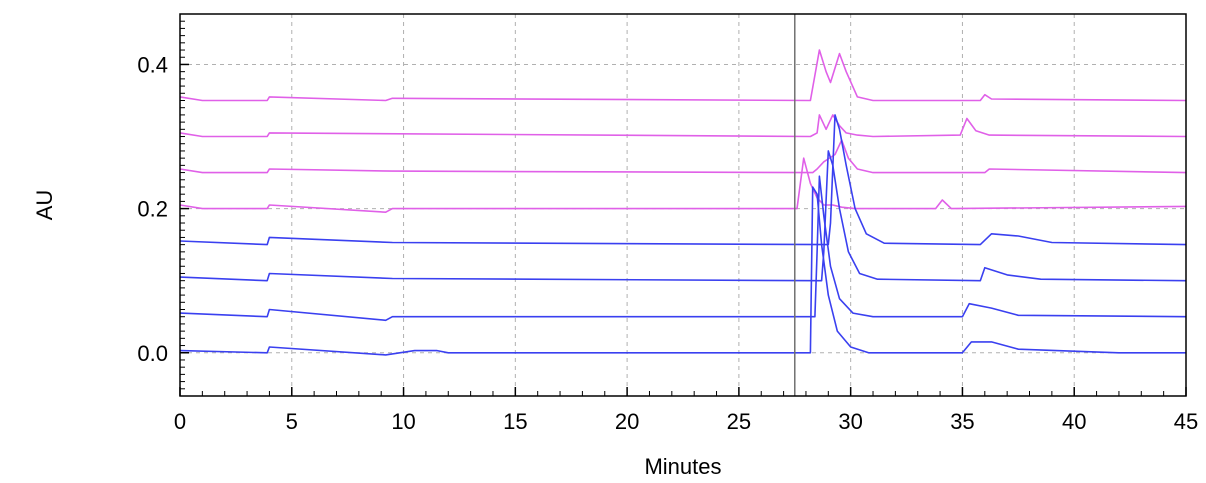 The image size is (1206, 483). Describe the element at coordinates (962, 421) in the screenshot. I see `x-tick-label: 35` at that location.